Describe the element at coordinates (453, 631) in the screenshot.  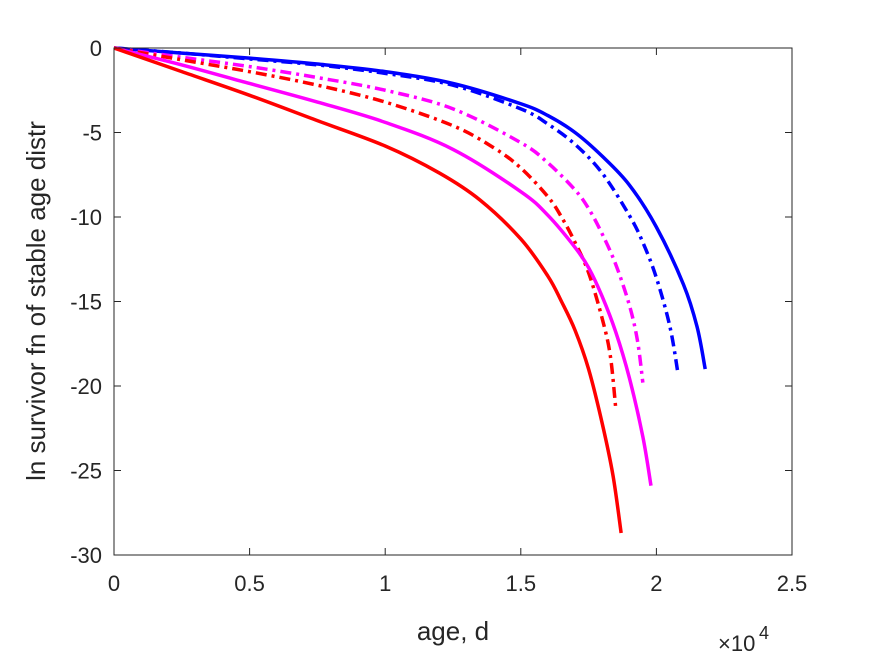
I see `x-axis-label: age, d` at that location.